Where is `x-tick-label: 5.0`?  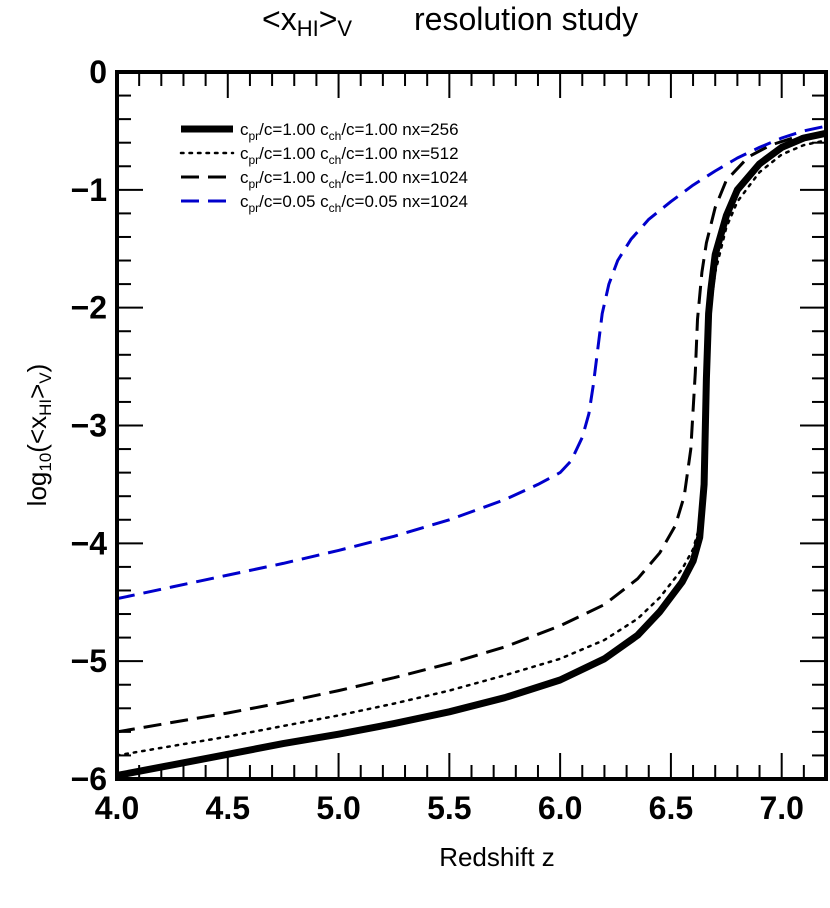
x-tick-label: 5.0 is located at coordinates (338, 808).